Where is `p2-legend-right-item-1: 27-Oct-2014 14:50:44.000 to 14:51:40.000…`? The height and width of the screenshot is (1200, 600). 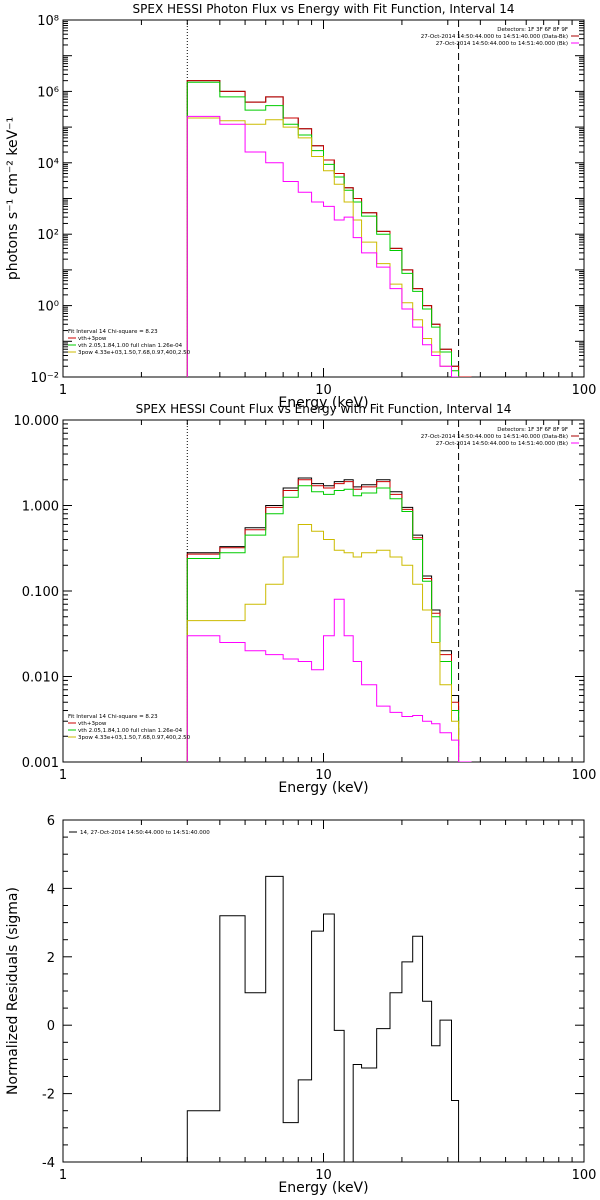
p2-legend-right-item-1: 27-Oct-2014 14:50:44.000 to 14:51:40.000… is located at coordinates (494, 437).